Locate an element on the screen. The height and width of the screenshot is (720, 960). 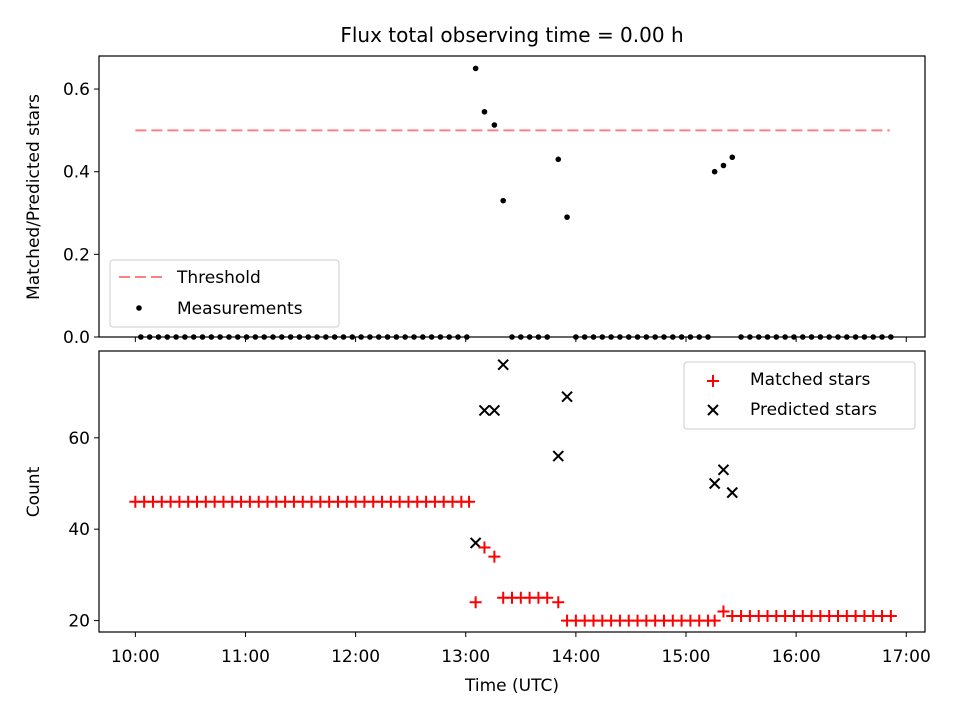
top-legend: Threshold Measurements is located at coordinates (224, 293).